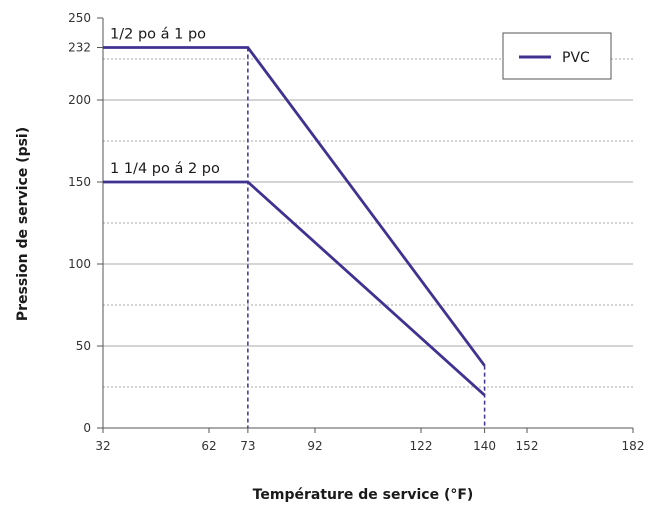  What do you see at coordinates (158, 35) in the screenshot?
I see `series-annotation-1: 1/2 po á 1 po` at bounding box center [158, 35].